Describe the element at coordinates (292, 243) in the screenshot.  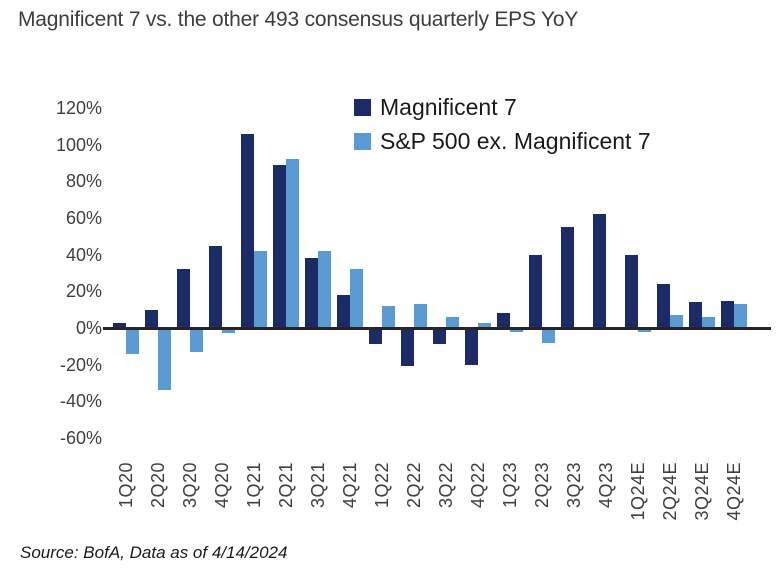
I see `bar-ex-mag7-2Q21` at that location.